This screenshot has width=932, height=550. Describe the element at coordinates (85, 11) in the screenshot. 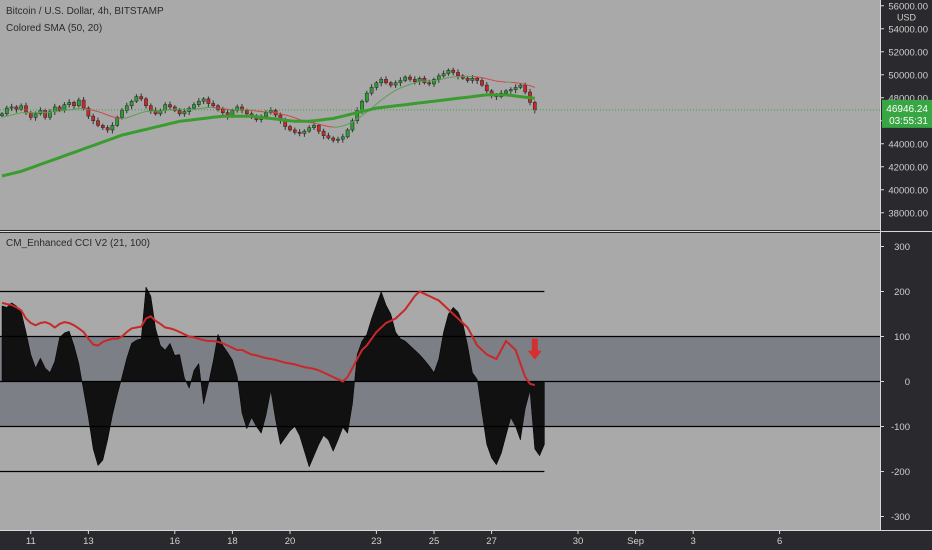

I see `symbol-title: Bitcoin / U.S. Dollar, 4h, BITSTAMP` at that location.